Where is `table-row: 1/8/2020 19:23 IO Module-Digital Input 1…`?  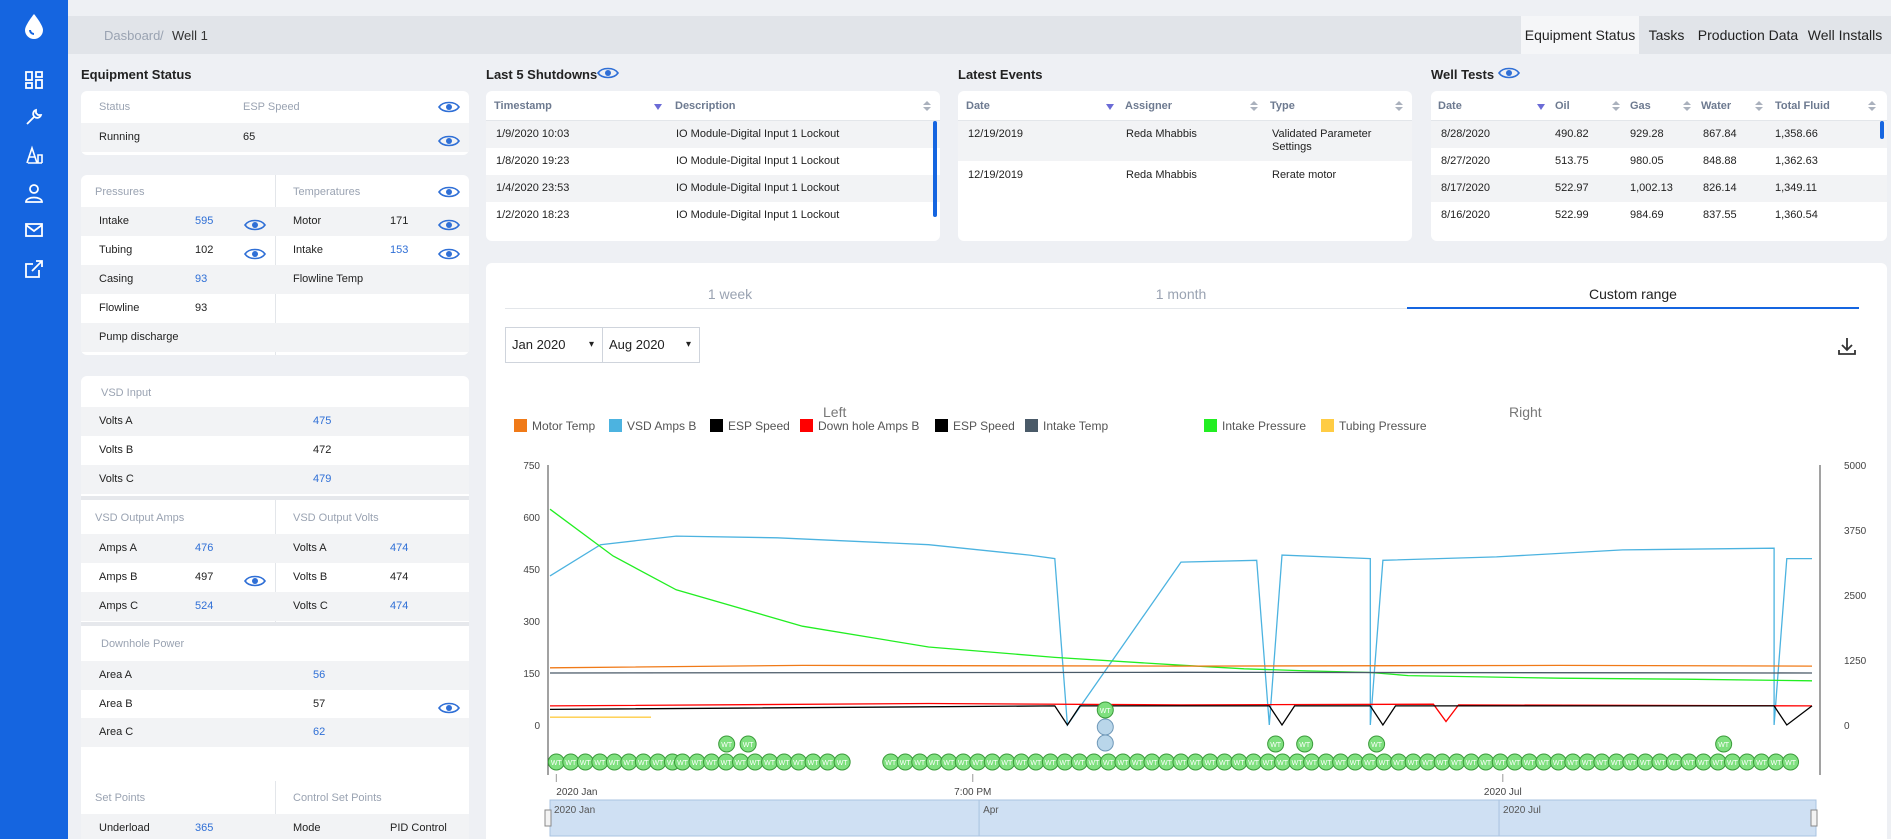 table-row: 1/8/2020 19:23 IO Module-Digital Input 1… is located at coordinates (713, 161).